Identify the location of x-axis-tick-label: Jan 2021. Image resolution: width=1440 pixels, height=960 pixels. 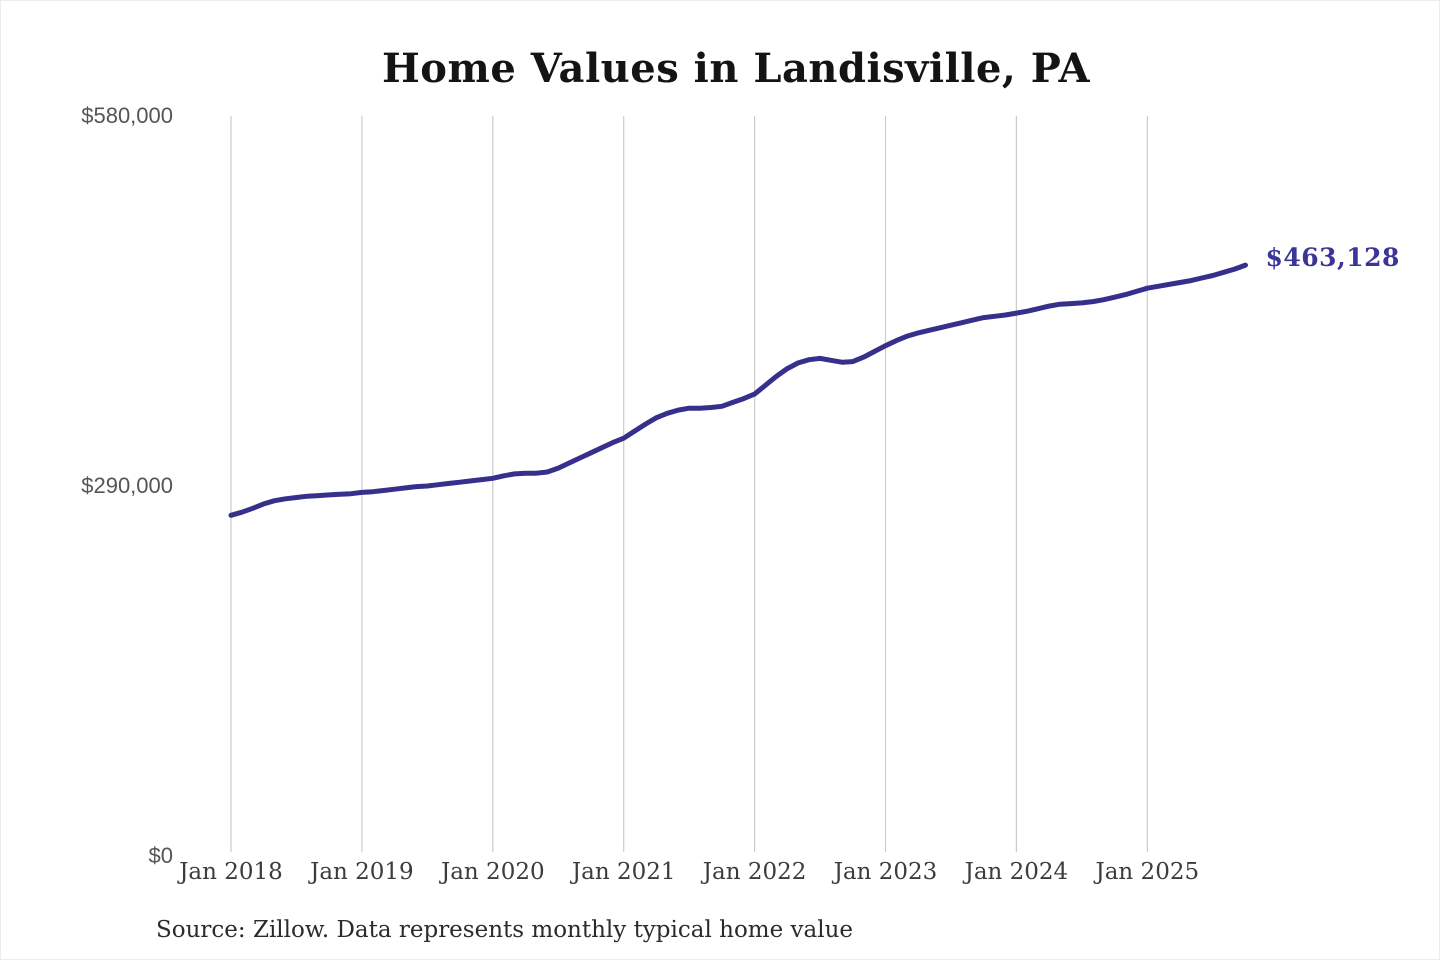
(623, 872).